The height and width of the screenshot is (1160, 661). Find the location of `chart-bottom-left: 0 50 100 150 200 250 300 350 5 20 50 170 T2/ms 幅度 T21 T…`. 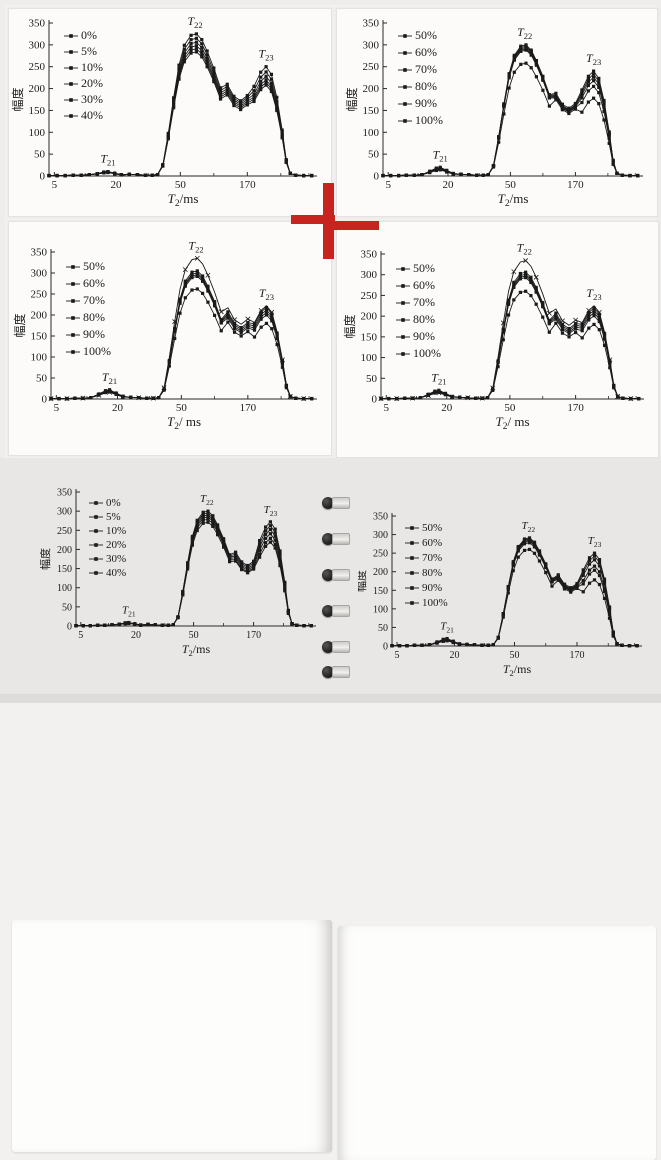

chart-bottom-left: 0 50 100 150 200 250 300 350 5 20 50 170 T2/ms 幅度 T21 T… is located at coordinates (184, 573).